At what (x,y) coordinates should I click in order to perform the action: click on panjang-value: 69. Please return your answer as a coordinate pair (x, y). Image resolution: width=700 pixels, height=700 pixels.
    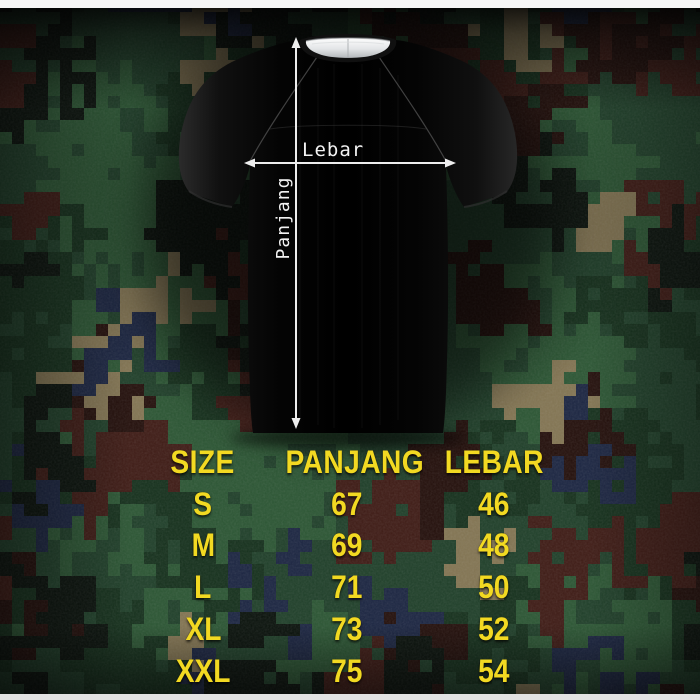
    Looking at the image, I should click on (347, 545).